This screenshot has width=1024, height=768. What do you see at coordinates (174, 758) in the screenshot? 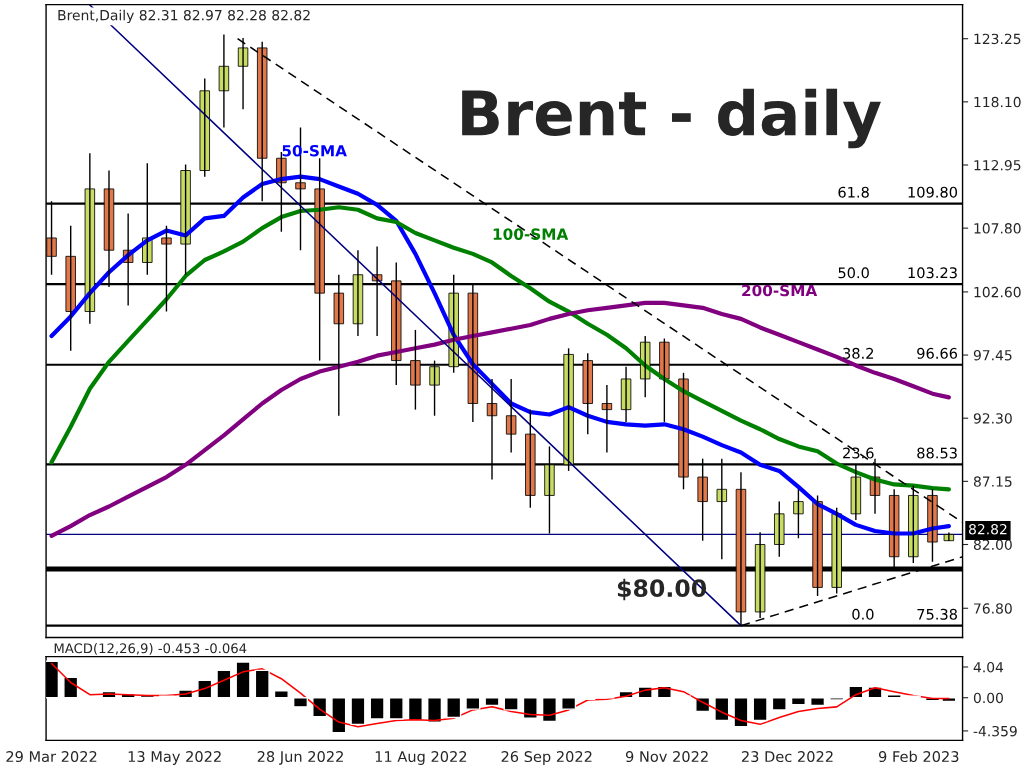
I see `x-tick-label: 13 May 2022` at bounding box center [174, 758].